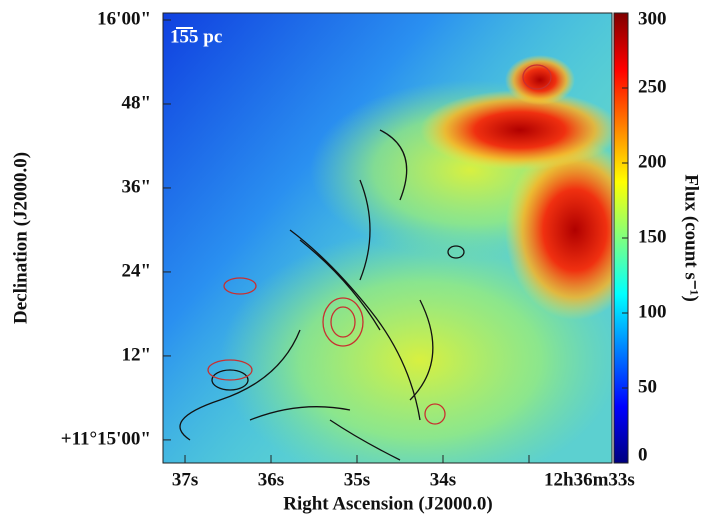  I want to click on scale-label: 155 pc, so click(196, 36).